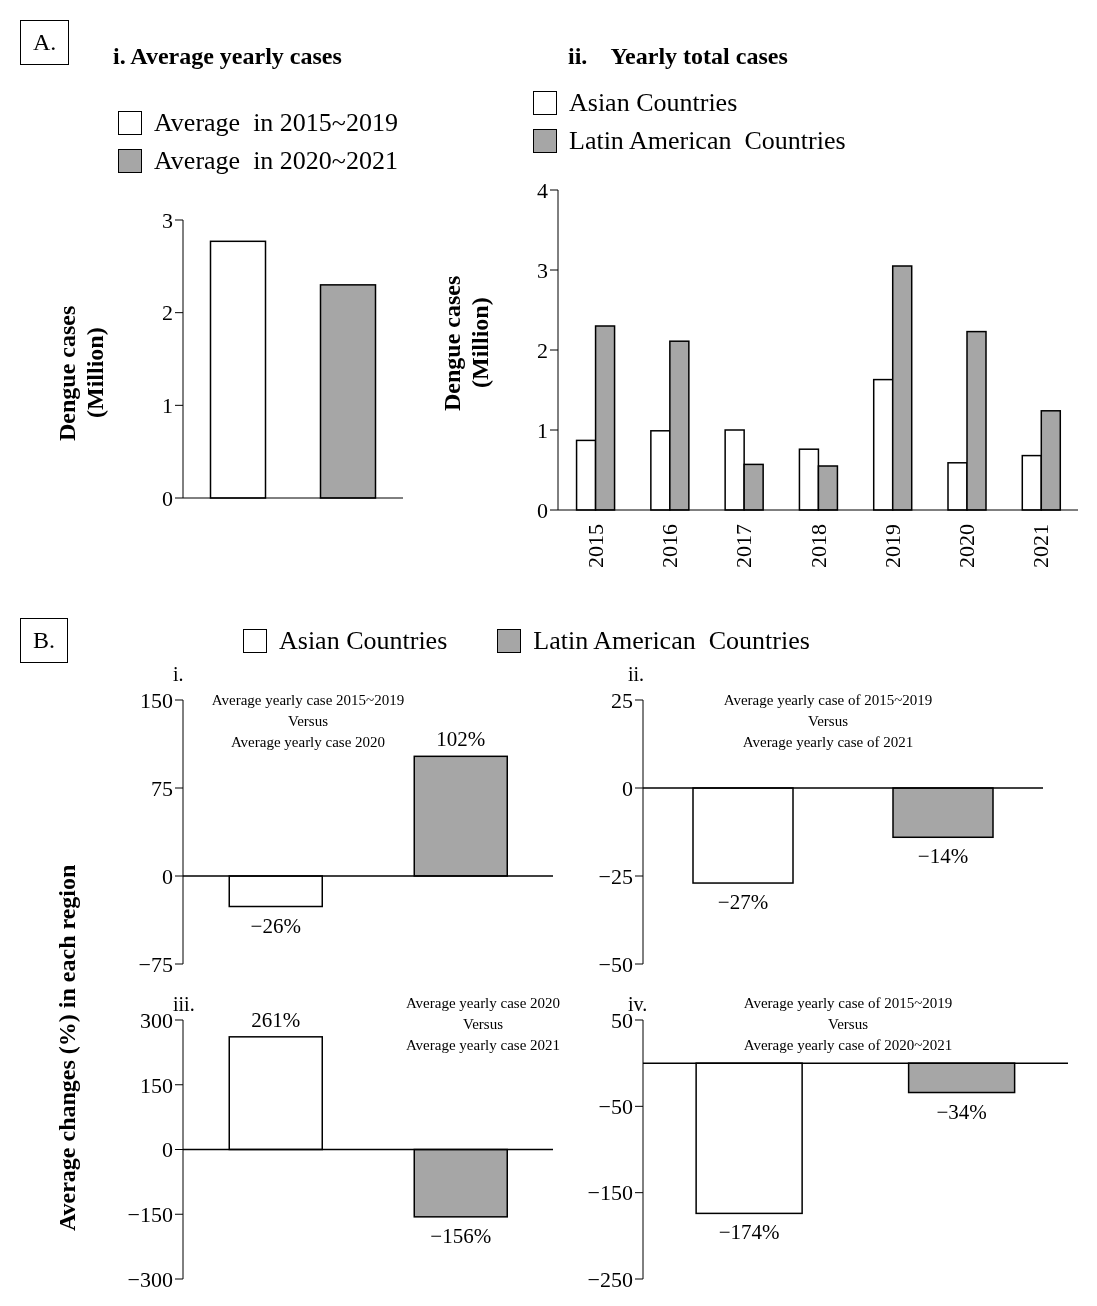 Image resolution: width=1097 pixels, height=1306 pixels. I want to click on y-axis-title: Average changes (%) in each region, so click(67, 1048).